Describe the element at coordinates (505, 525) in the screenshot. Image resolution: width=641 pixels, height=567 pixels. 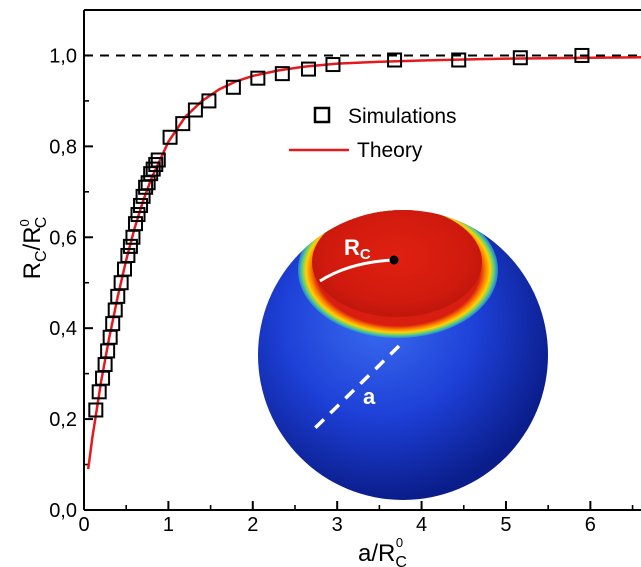
I see `x-tick-label: 5` at that location.